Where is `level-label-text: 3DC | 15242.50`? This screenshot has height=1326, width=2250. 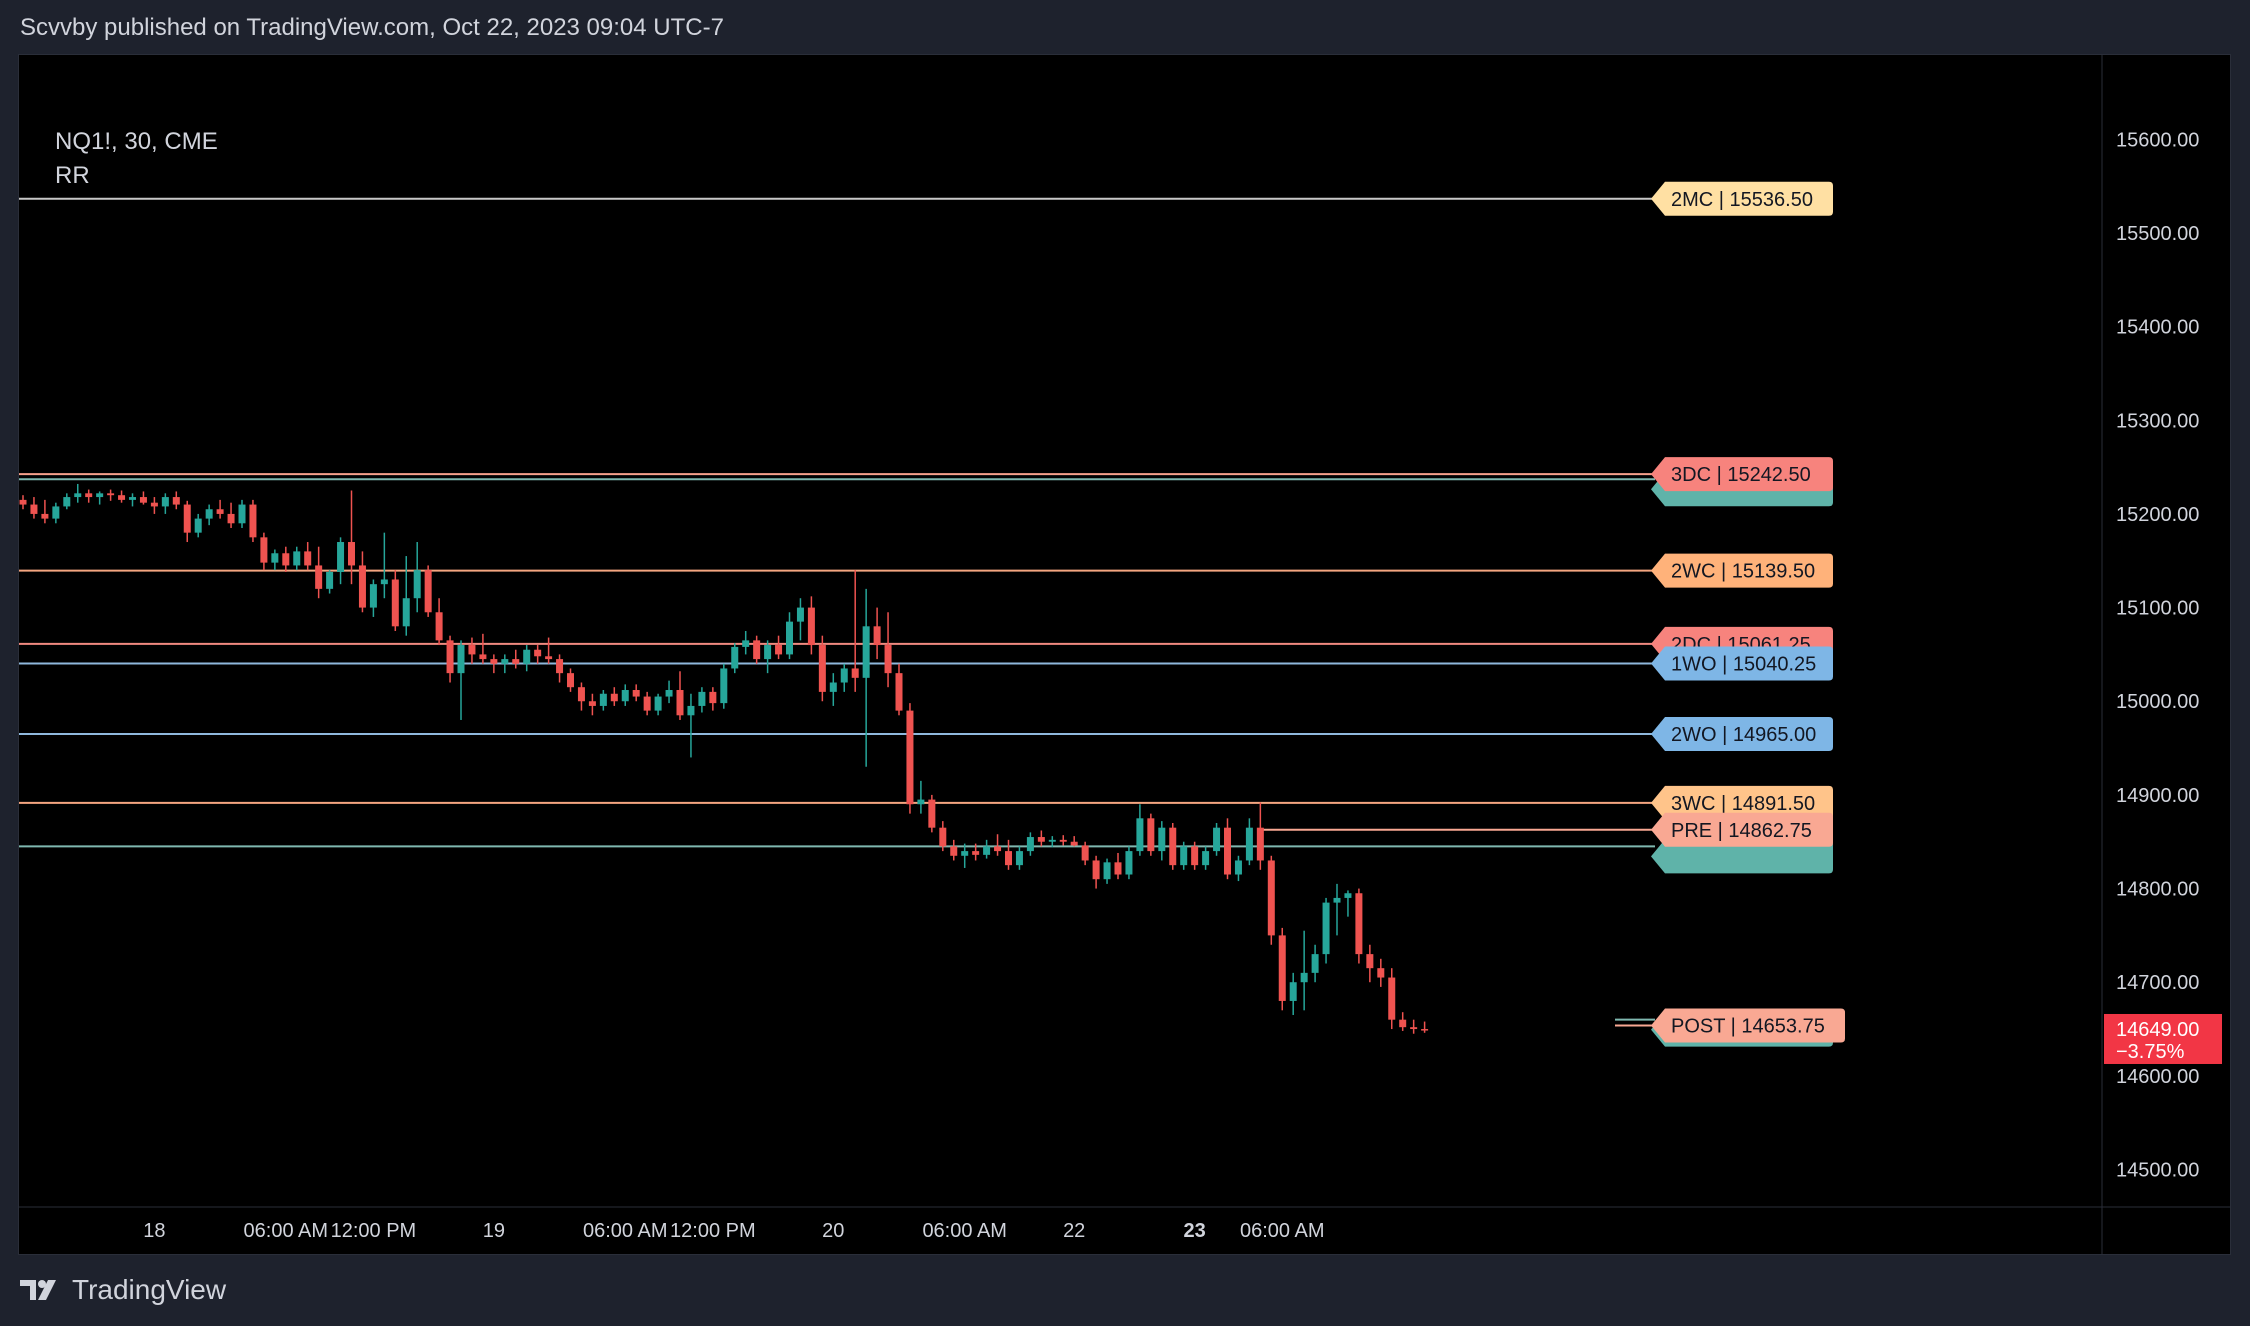 level-label-text: 3DC | 15242.50 is located at coordinates (1741, 475).